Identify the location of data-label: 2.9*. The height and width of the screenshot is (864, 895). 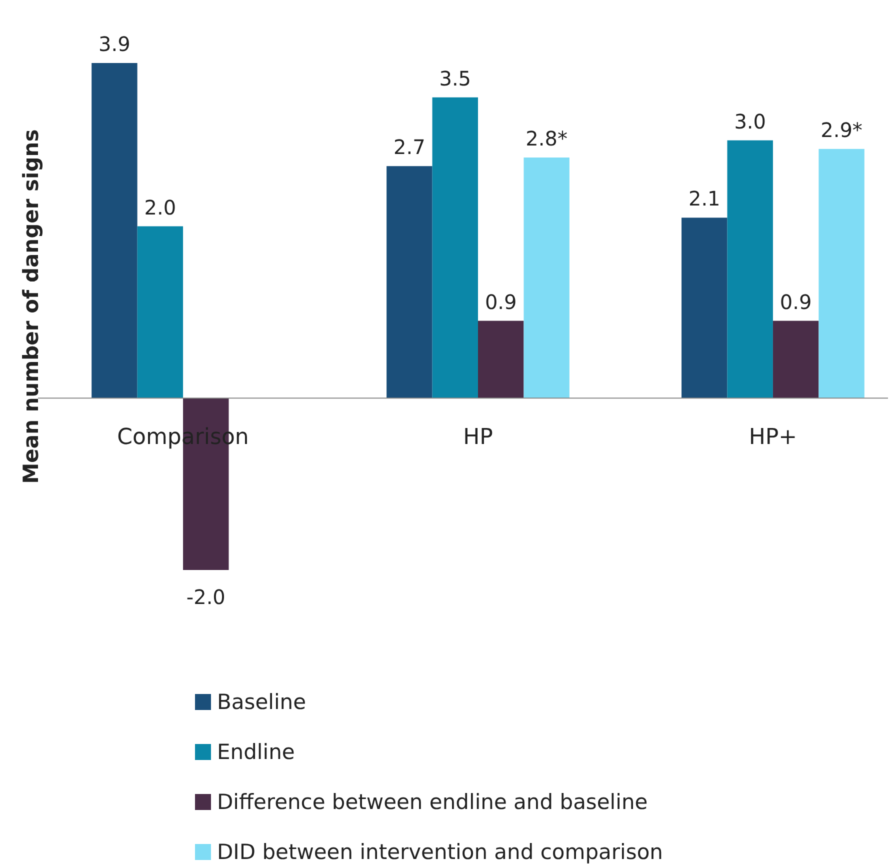
(841, 130).